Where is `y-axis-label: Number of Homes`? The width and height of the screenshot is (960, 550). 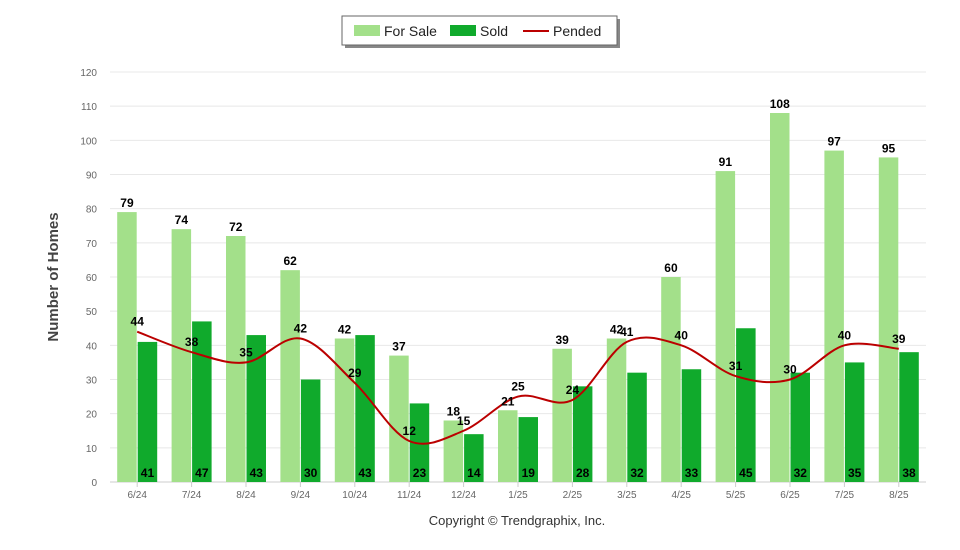 y-axis-label: Number of Homes is located at coordinates (53, 276).